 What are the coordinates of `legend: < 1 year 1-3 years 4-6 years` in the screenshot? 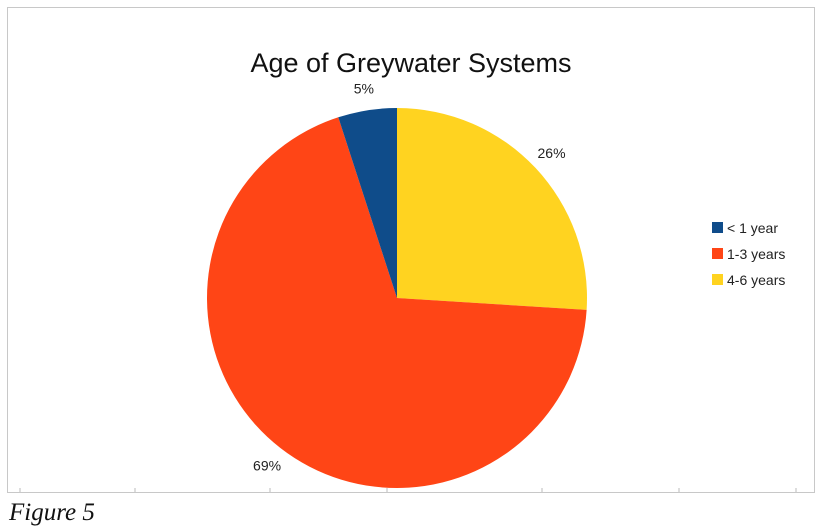 It's located at (748, 254).